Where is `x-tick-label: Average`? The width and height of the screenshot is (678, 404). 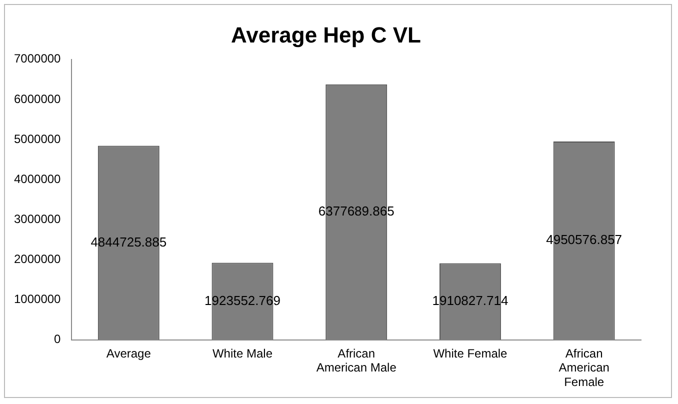
x-tick-label: Average is located at coordinates (129, 353).